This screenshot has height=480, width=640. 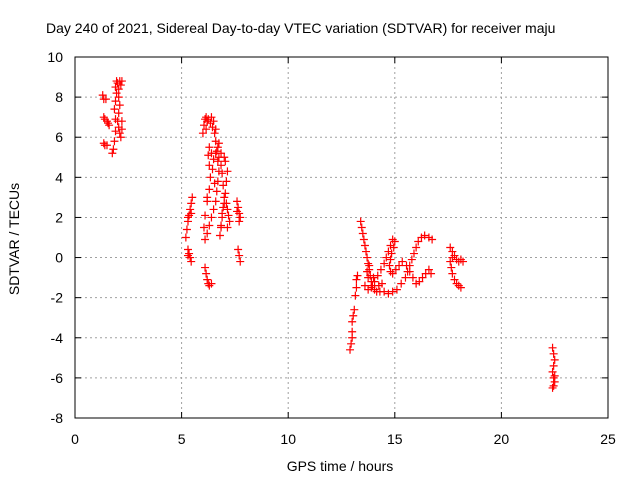 I want to click on y-axis-label: SDTVAR / TECUs, so click(x=14, y=239).